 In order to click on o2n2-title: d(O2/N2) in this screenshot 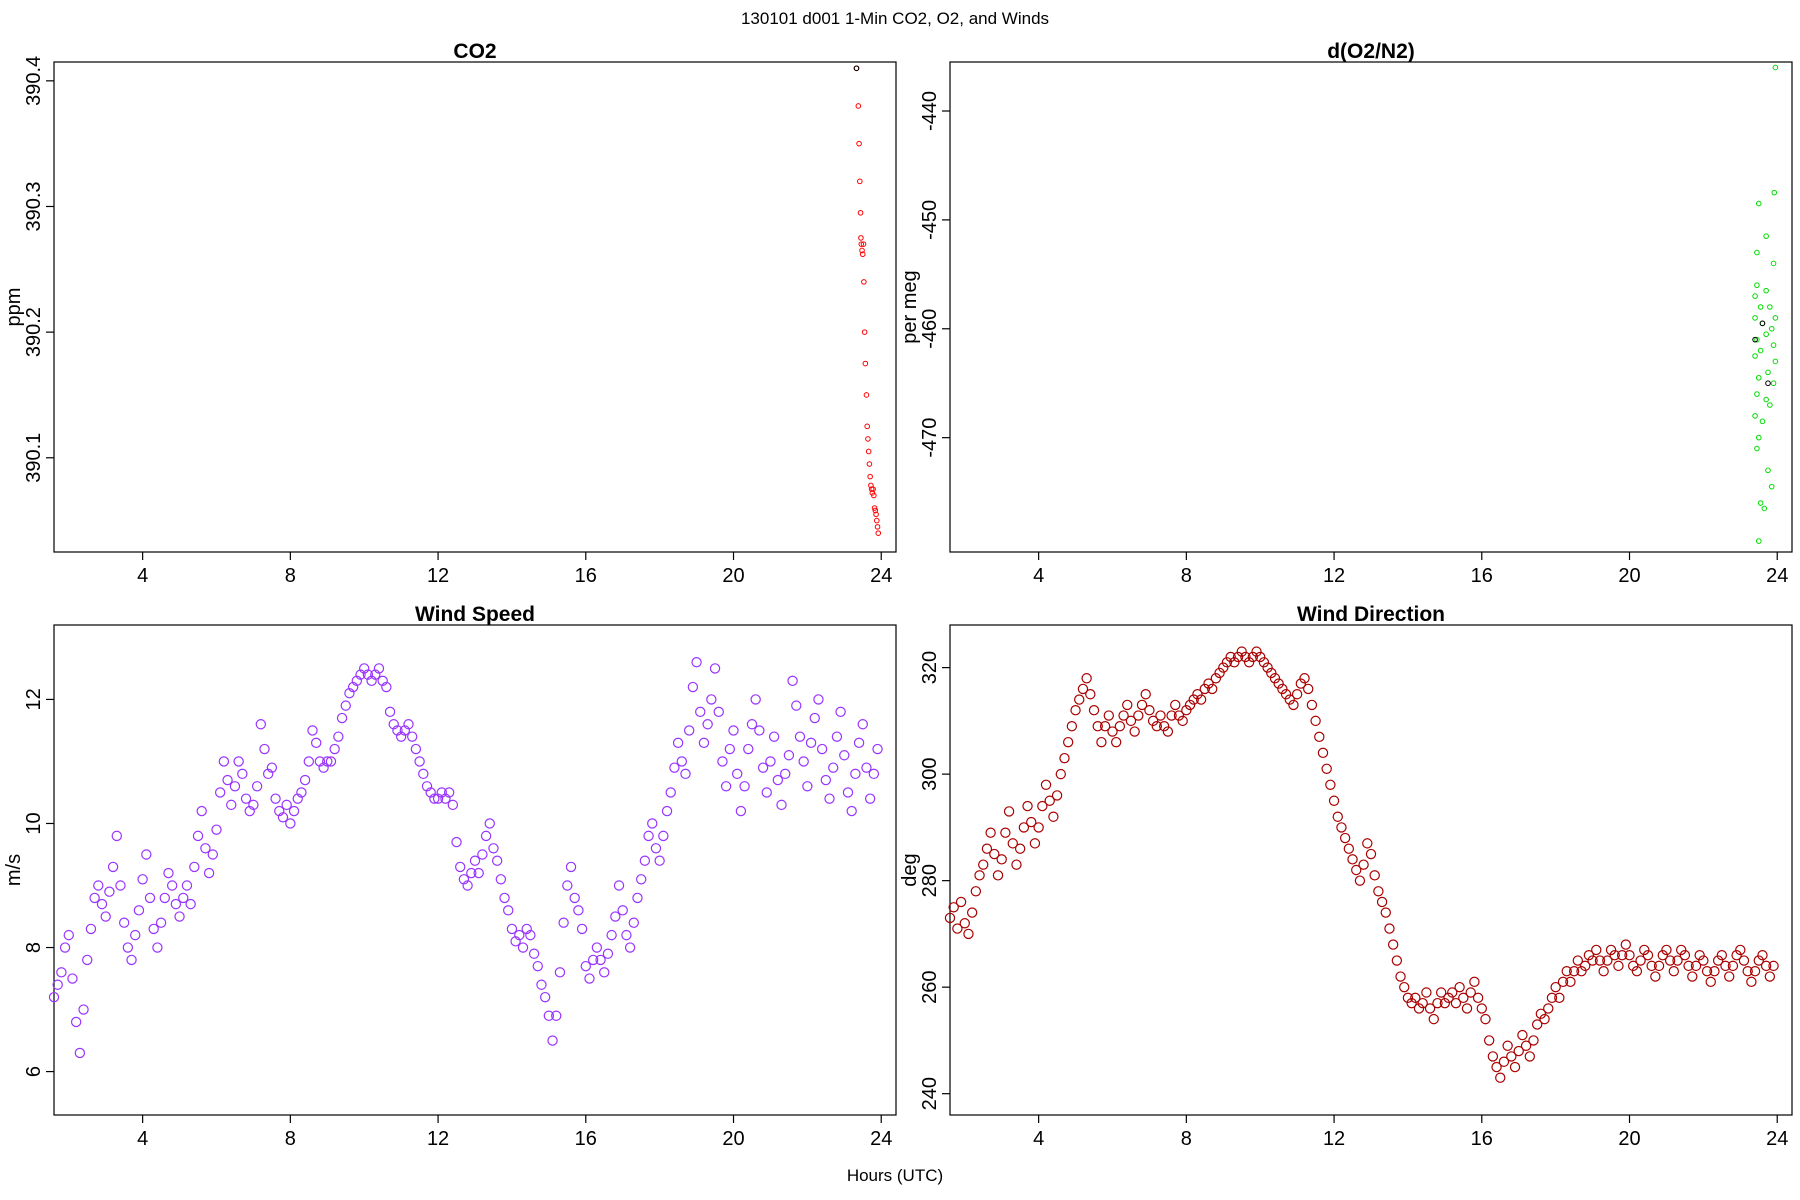, I will do `click(1371, 51)`.